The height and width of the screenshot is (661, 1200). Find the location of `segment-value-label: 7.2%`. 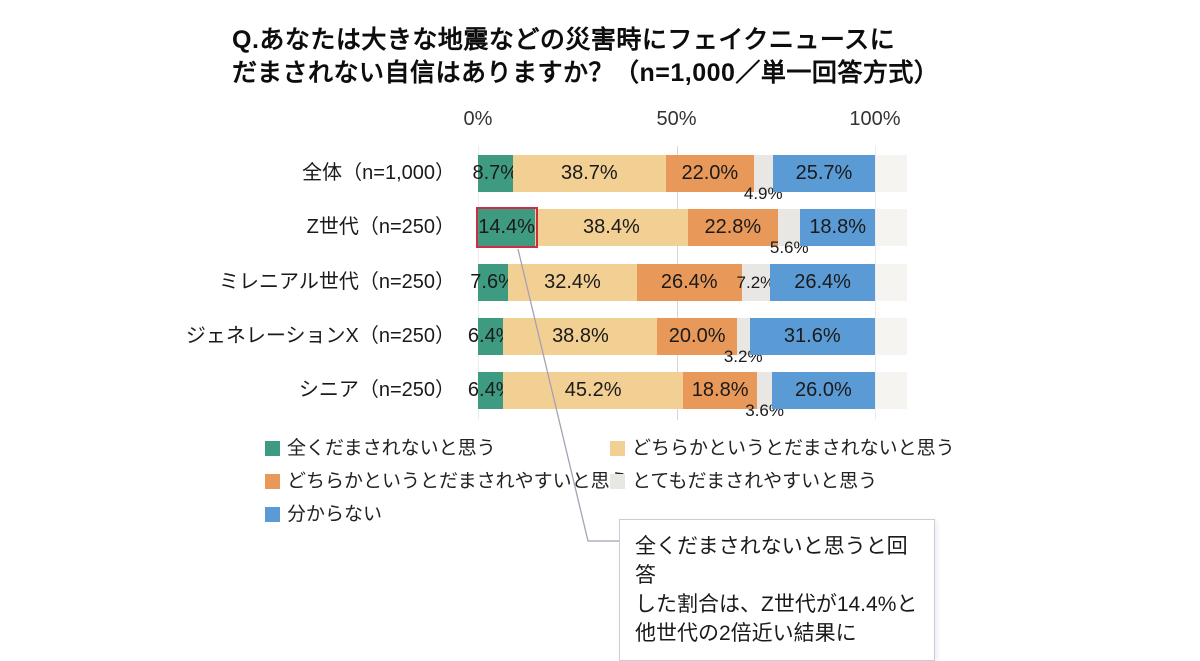

segment-value-label: 7.2% is located at coordinates (756, 282).